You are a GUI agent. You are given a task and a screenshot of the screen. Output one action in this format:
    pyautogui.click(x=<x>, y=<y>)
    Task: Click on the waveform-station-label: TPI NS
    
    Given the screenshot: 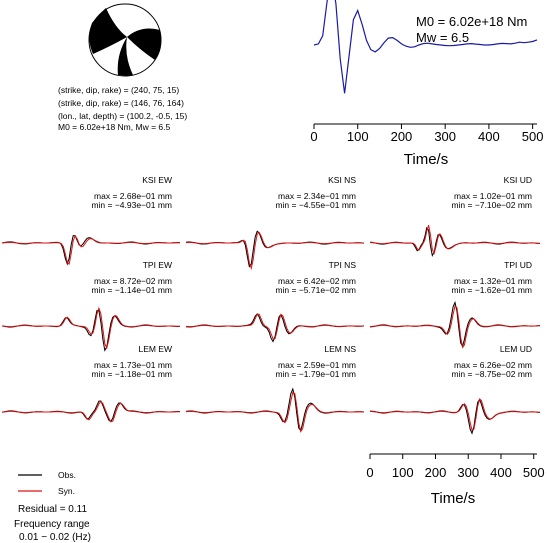 What is the action you would take?
    pyautogui.click(x=343, y=265)
    